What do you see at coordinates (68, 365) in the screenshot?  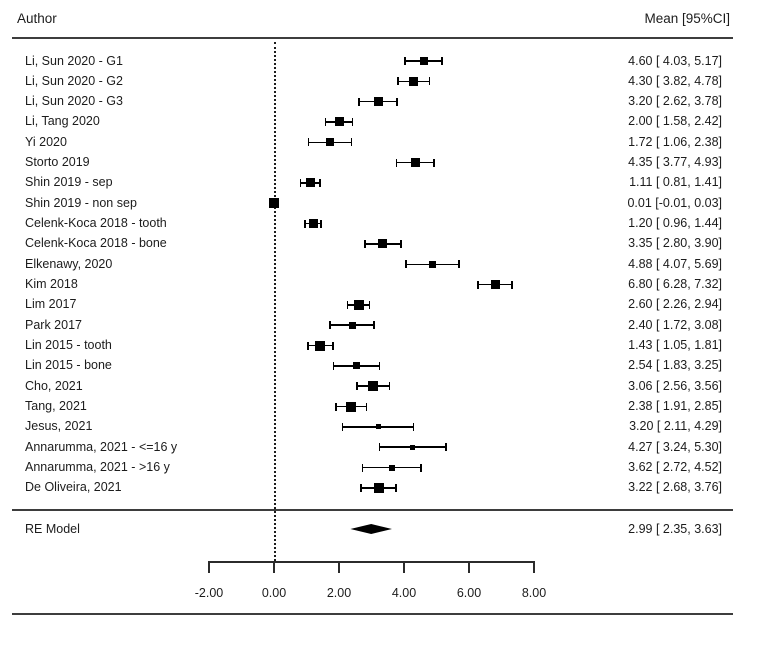 I see `study-label: Lin 2015 - bone` at bounding box center [68, 365].